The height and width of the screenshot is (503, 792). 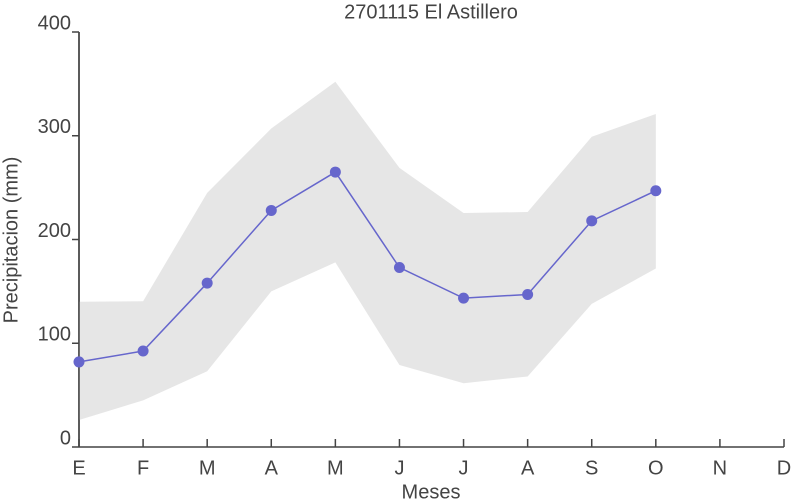 What do you see at coordinates (11, 240) in the screenshot?
I see `y-axis-label: Precipitacion (mm)` at bounding box center [11, 240].